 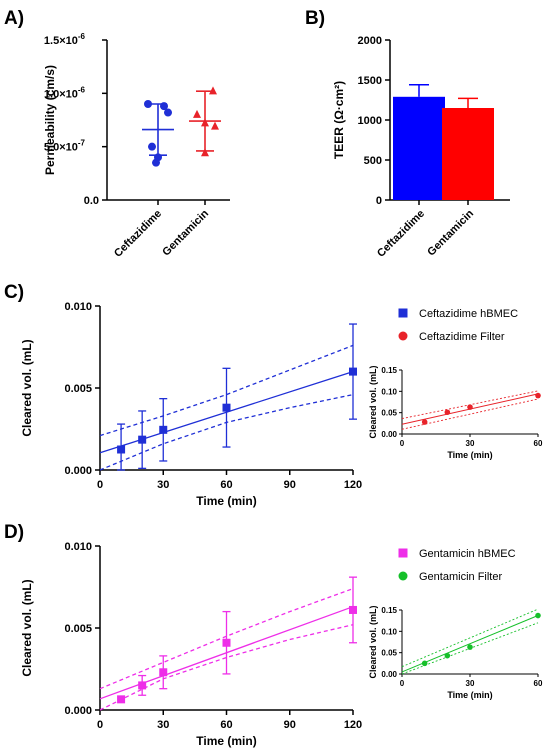 What do you see at coordinates (457, 565) in the screenshot?
I see `legend: Gentamicin hBMEC Gentamicin Filter` at bounding box center [457, 565].